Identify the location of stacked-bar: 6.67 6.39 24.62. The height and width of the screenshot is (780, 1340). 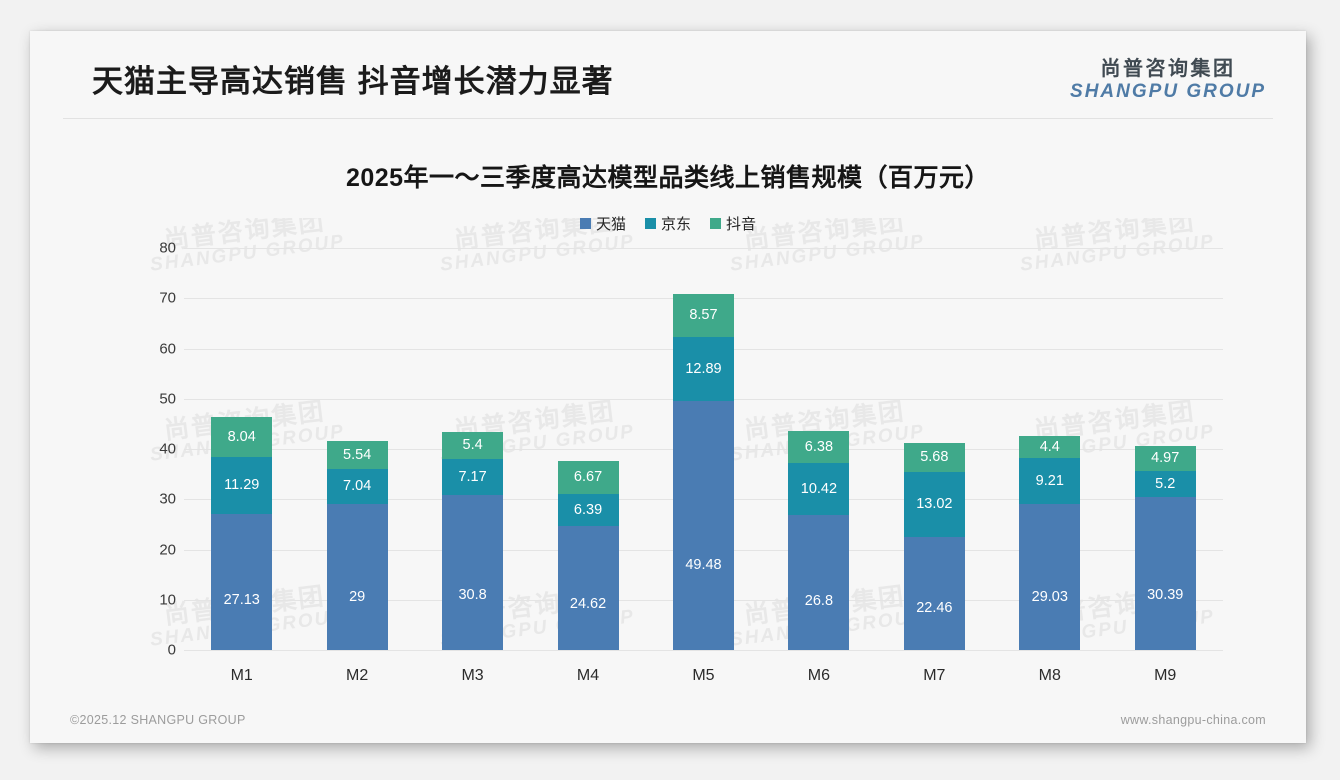
(588, 555).